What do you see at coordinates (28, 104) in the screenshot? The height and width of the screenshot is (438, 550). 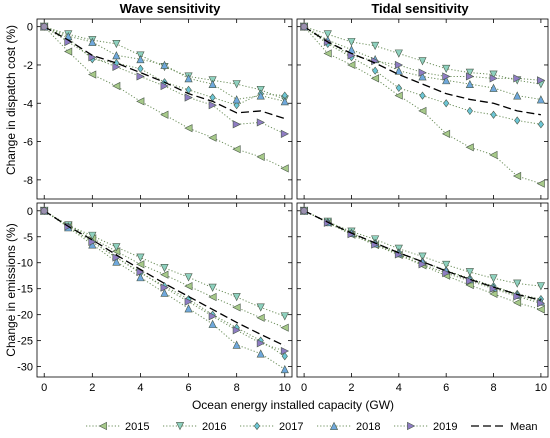 I see `y-tick-label: -4` at bounding box center [28, 104].